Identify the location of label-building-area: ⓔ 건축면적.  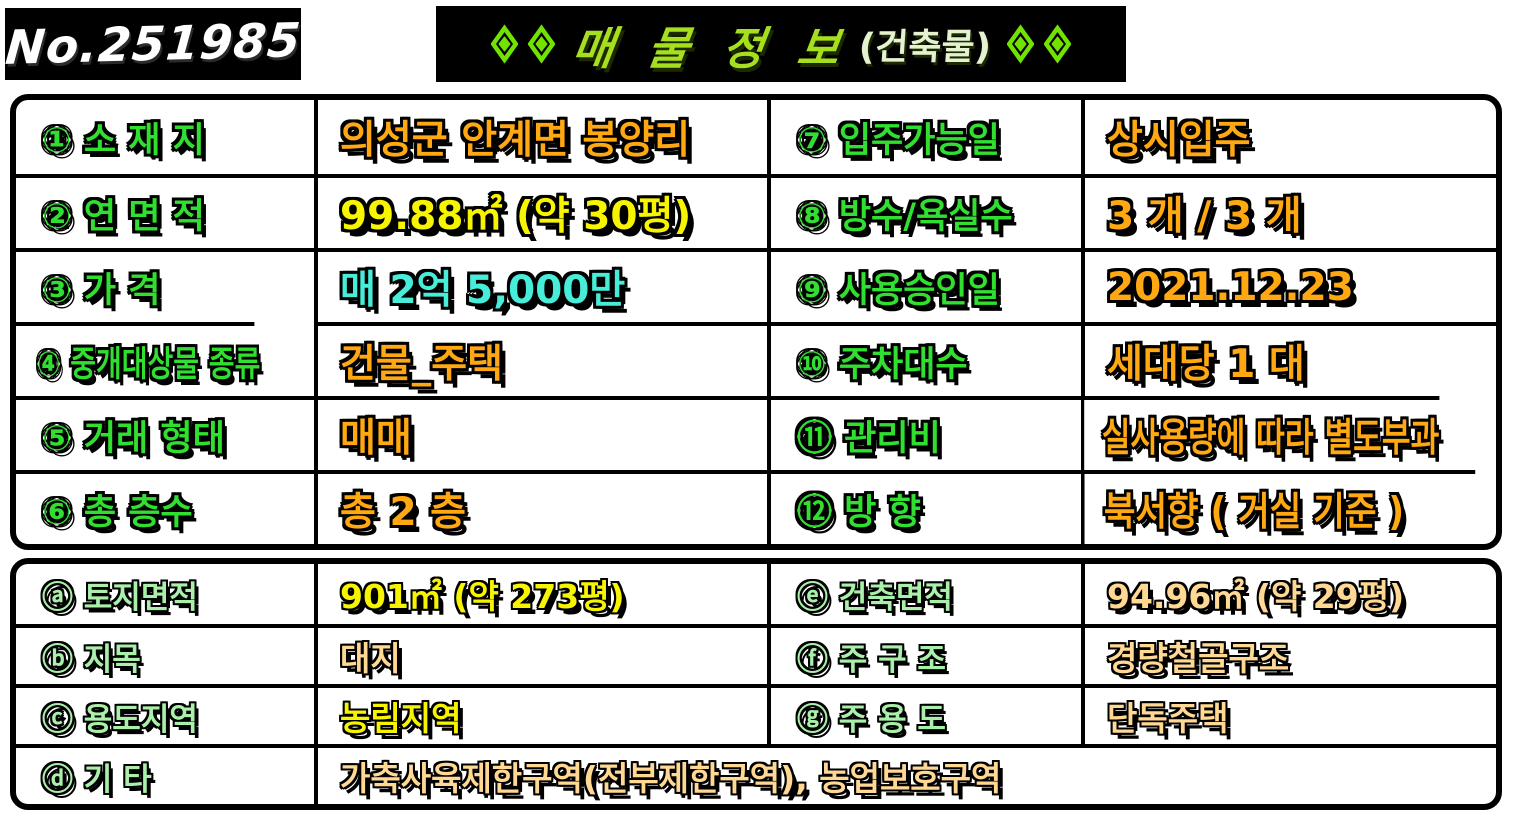
(924, 594).